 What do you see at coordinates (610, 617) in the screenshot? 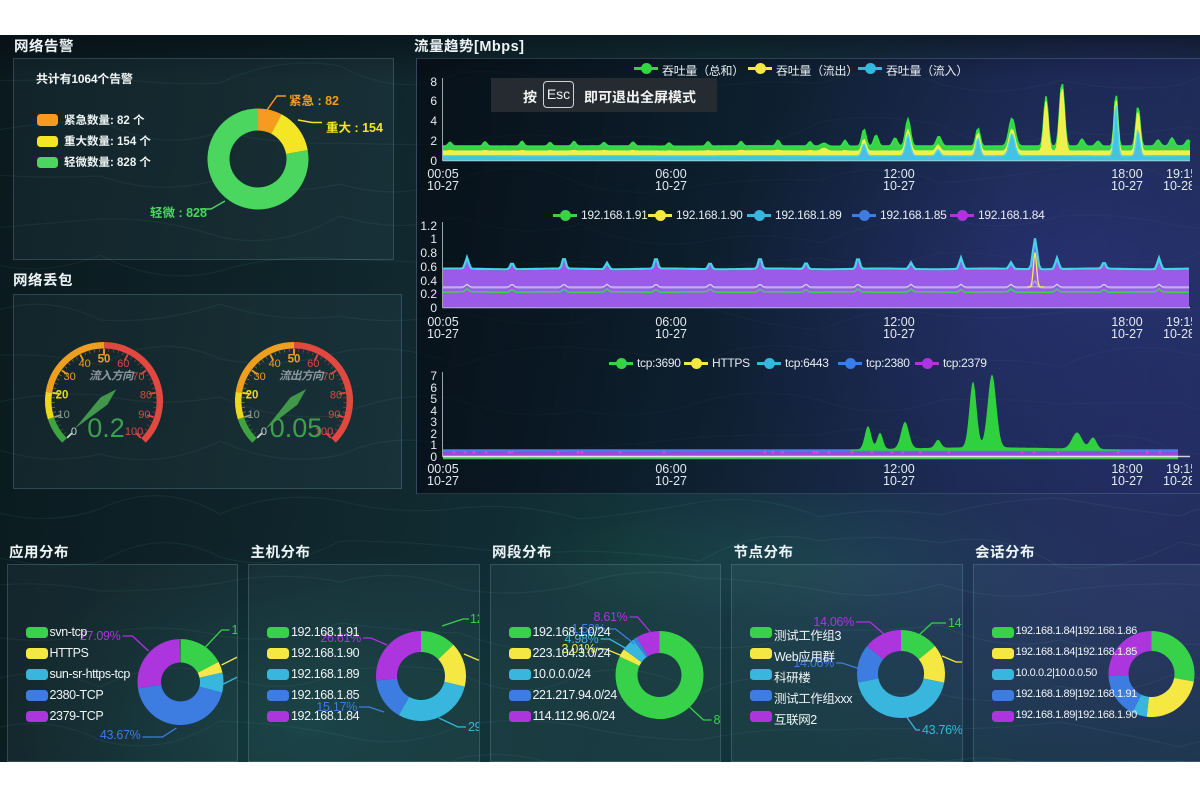
I see `svg-text: 8.61%` at bounding box center [610, 617].